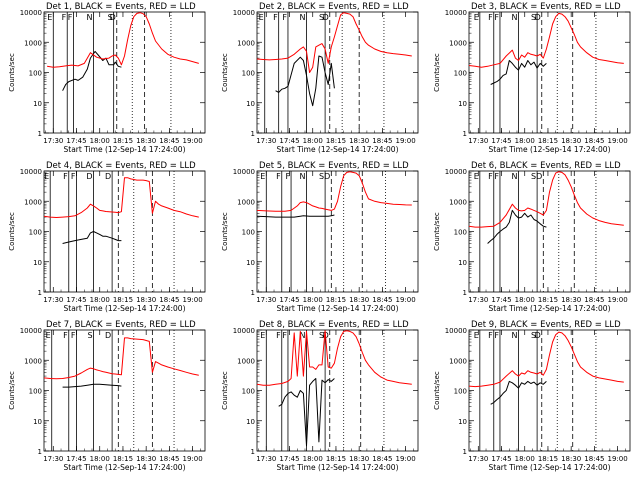 The height and width of the screenshot is (484, 640). I want to click on panel-title: Det 3, BLACK = Events, RED = LLD, so click(546, 7).